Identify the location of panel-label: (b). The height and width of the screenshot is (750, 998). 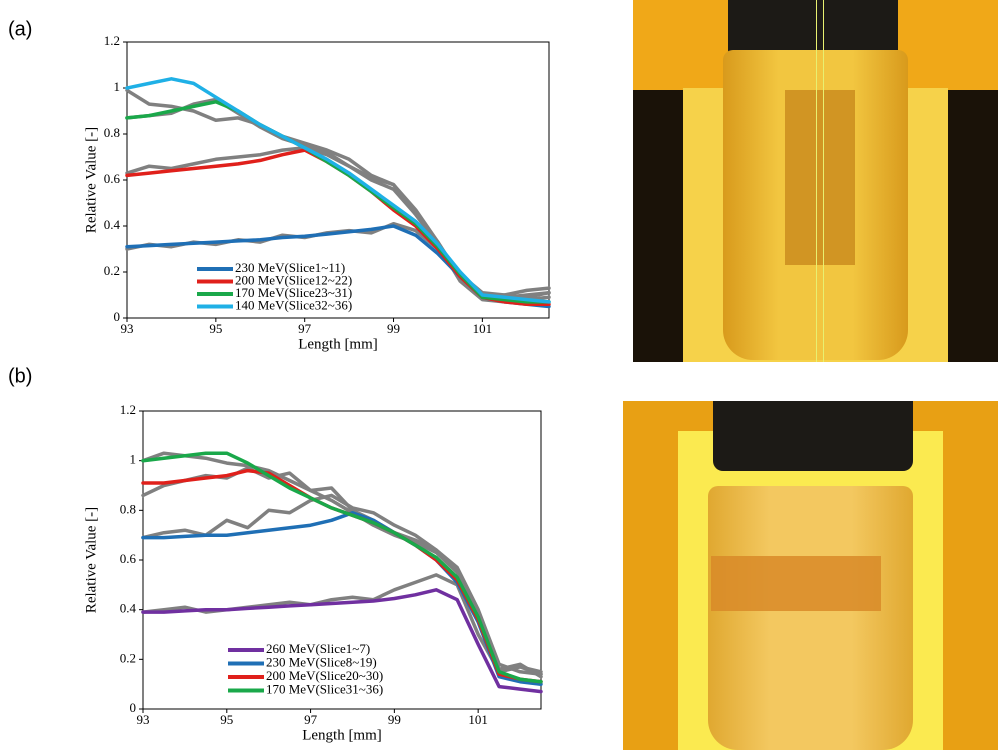
(20, 376).